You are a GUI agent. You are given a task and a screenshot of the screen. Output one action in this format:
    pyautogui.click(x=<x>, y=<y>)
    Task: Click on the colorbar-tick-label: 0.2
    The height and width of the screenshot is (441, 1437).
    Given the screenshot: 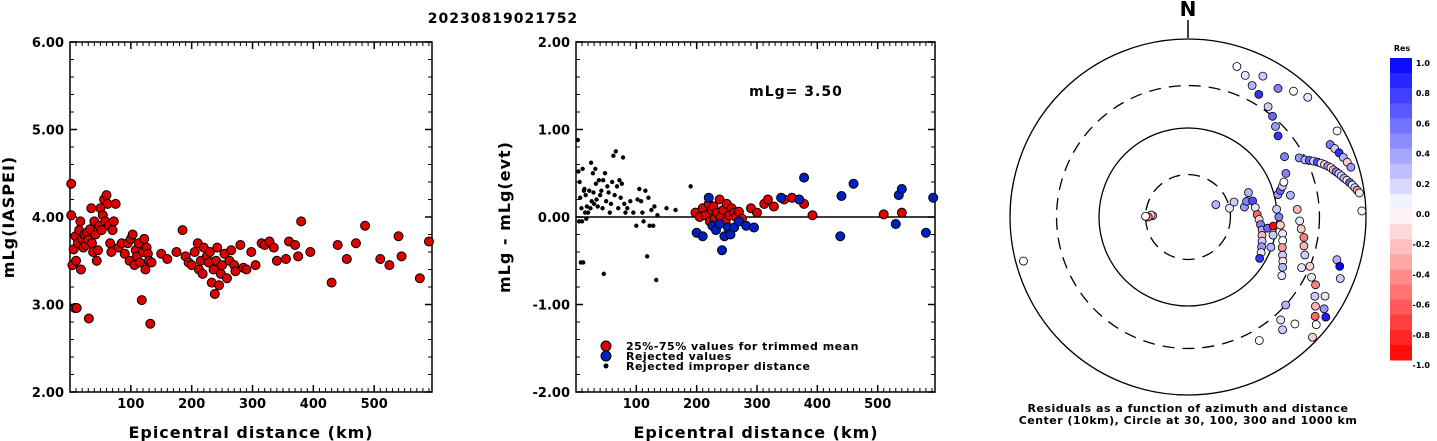 What is the action you would take?
    pyautogui.click(x=1423, y=184)
    